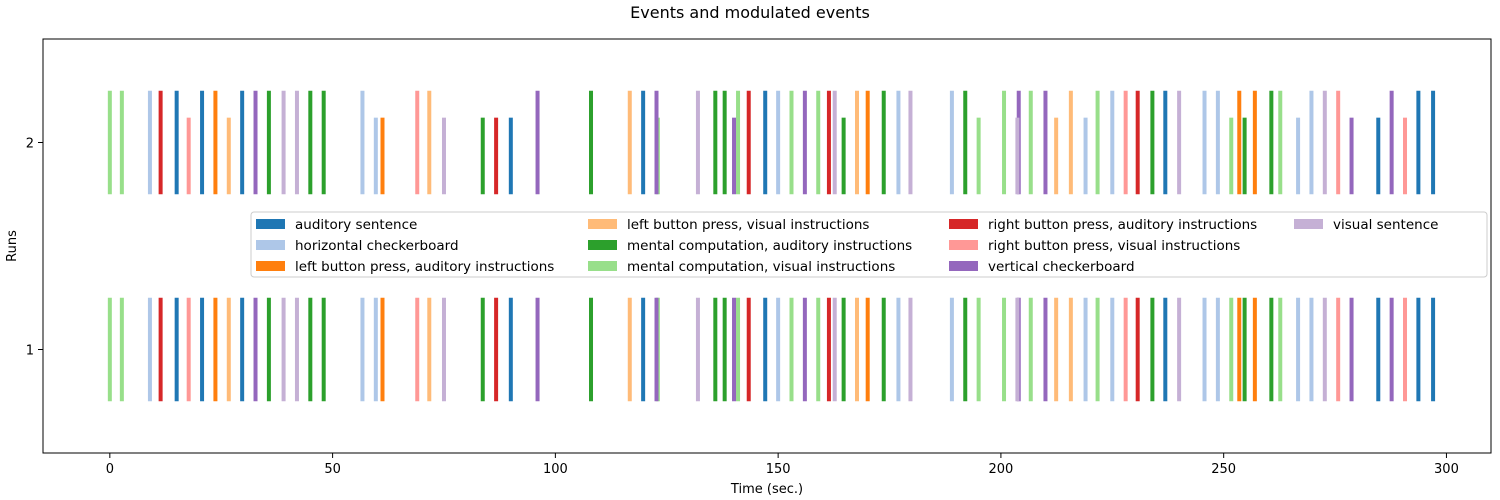 This screenshot has height=500, width=1500. What do you see at coordinates (804, 142) in the screenshot?
I see `event-bar-run2-vertical-checkerboard` at bounding box center [804, 142].